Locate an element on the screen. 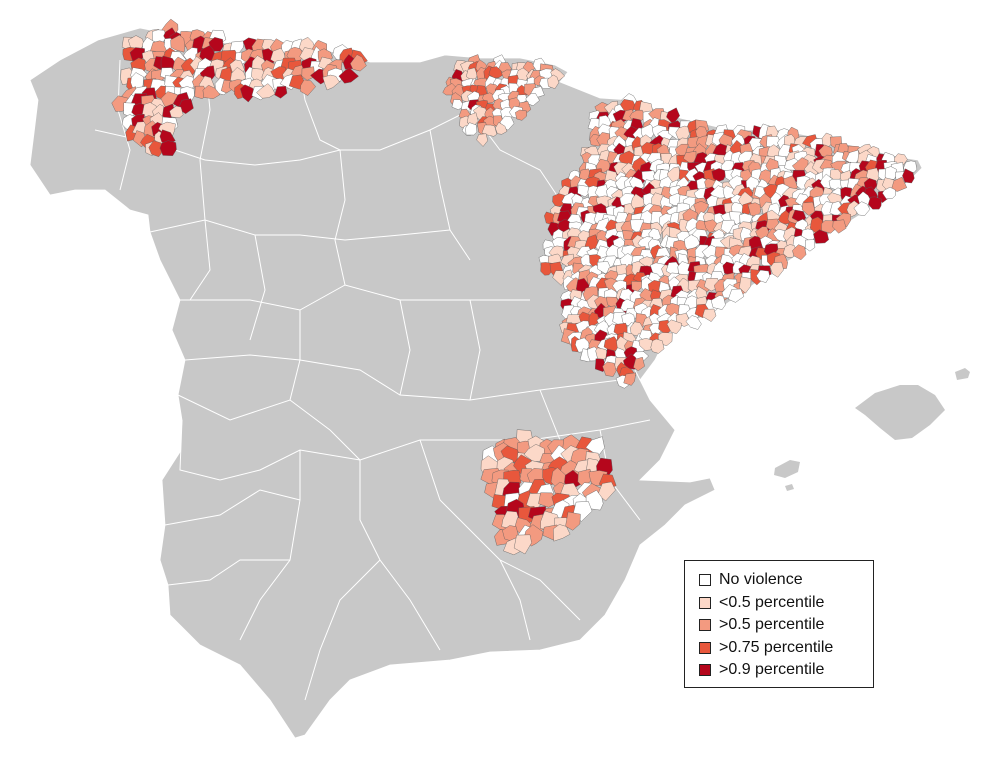 The height and width of the screenshot is (772, 997). legend-label: No violence is located at coordinates (761, 580).